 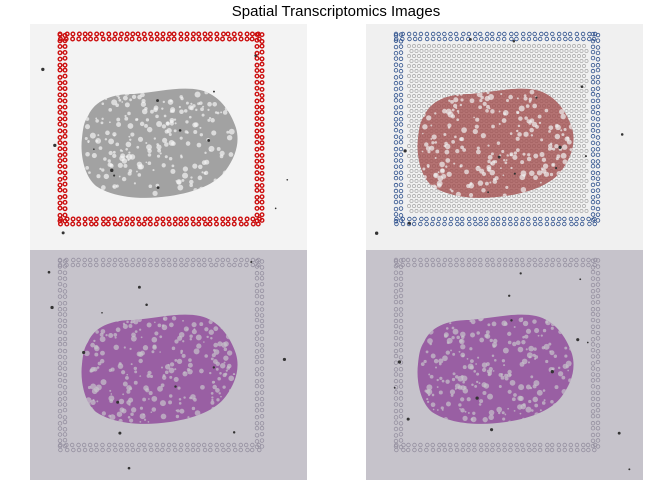 I want to click on figure-title: Spatial Transcriptomics Images, so click(x=336, y=11).